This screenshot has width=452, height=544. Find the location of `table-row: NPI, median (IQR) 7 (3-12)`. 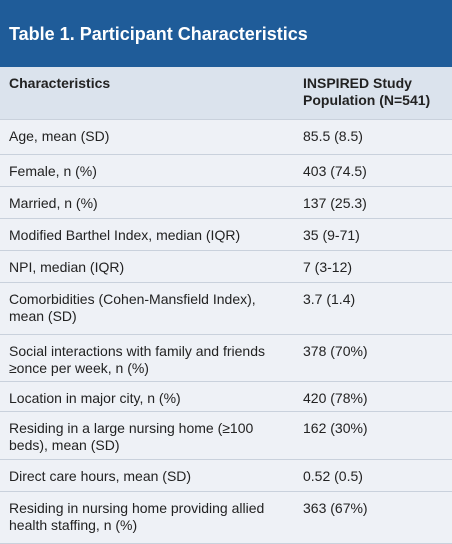

table-row: NPI, median (IQR) 7 (3-12) is located at coordinates (226, 267).